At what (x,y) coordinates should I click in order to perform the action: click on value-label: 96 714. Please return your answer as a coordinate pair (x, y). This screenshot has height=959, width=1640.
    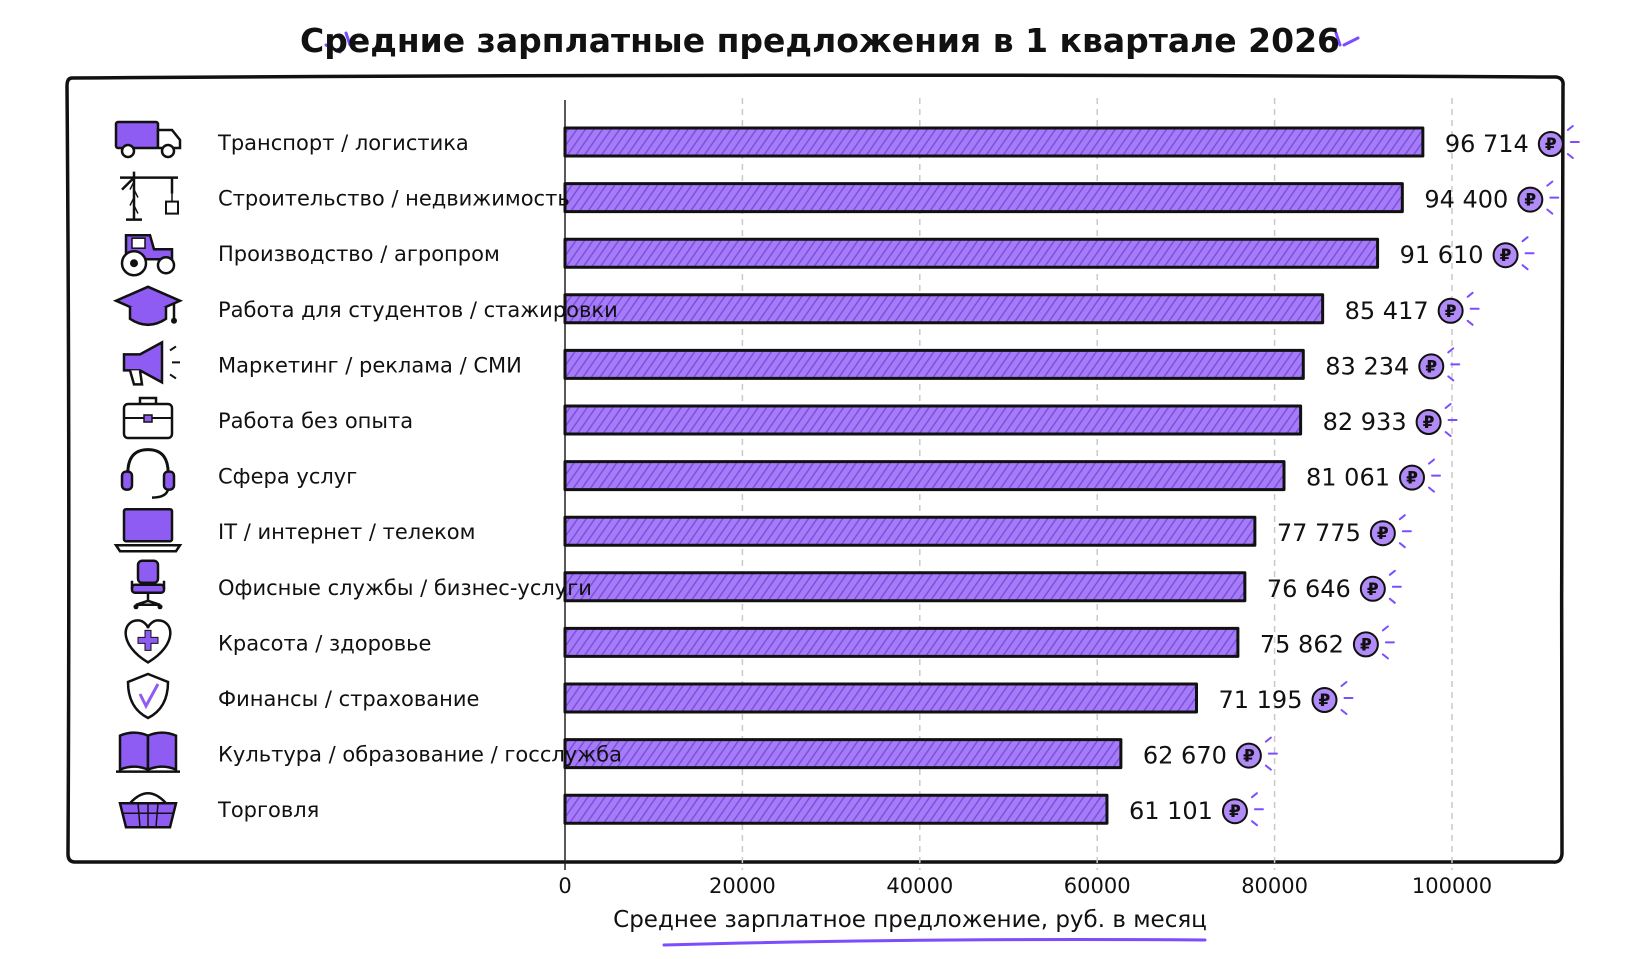
    Looking at the image, I should click on (1487, 144).